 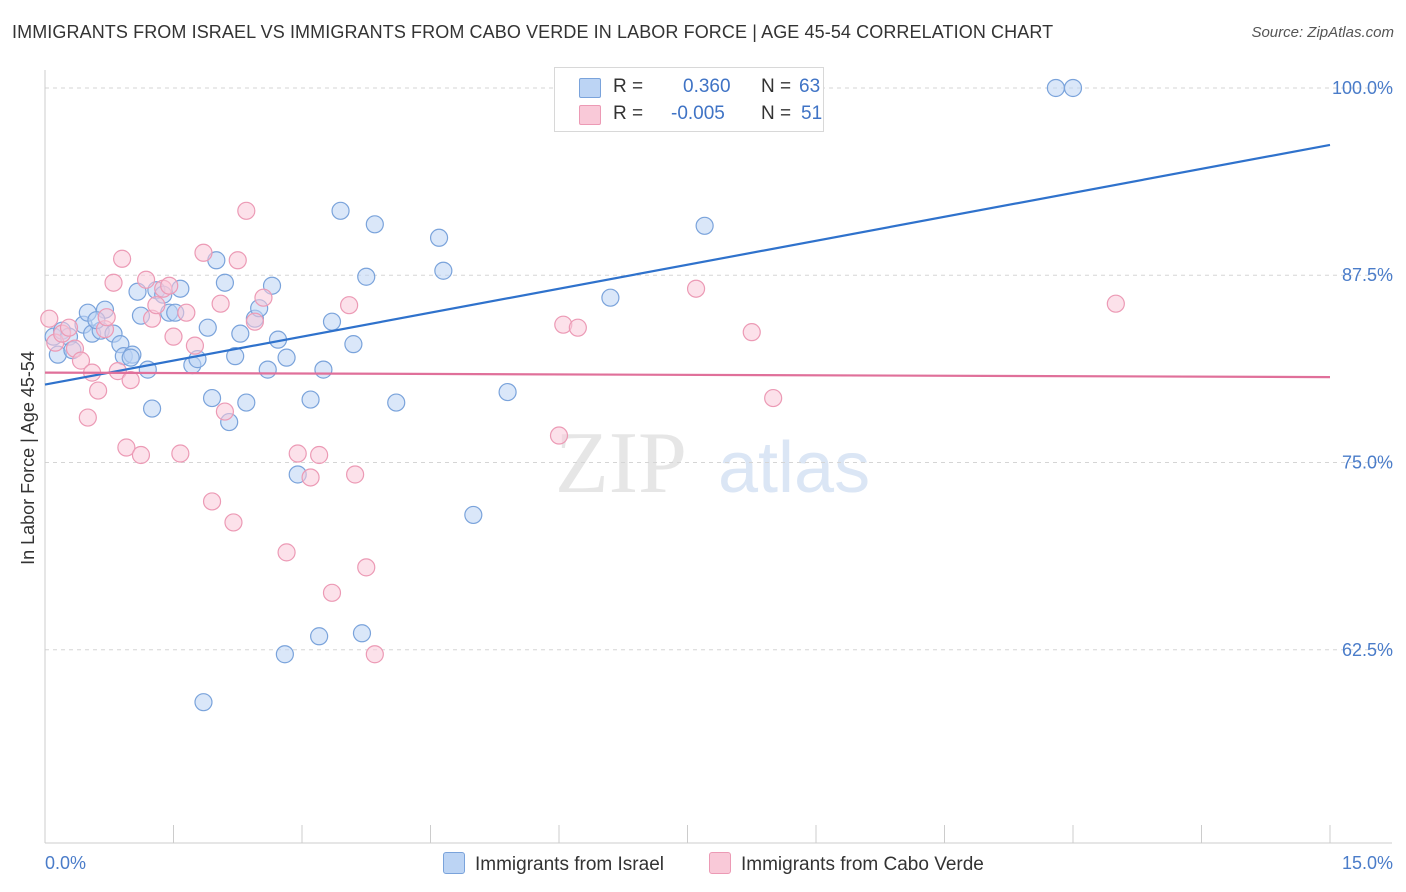 I want to click on bottom-legend-swatch-cabo-verde, so click(x=720, y=863).